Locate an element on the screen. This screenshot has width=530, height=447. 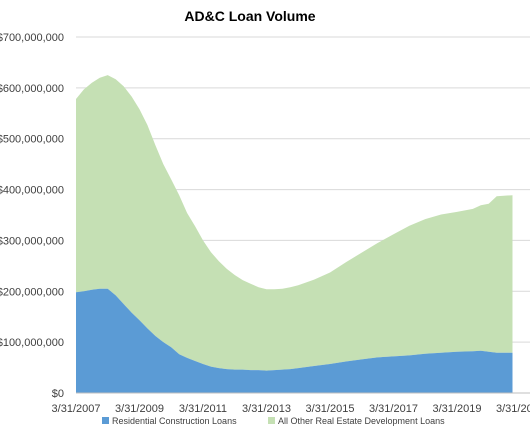
x-tick-label: 3/31/2015 is located at coordinates (330, 409).